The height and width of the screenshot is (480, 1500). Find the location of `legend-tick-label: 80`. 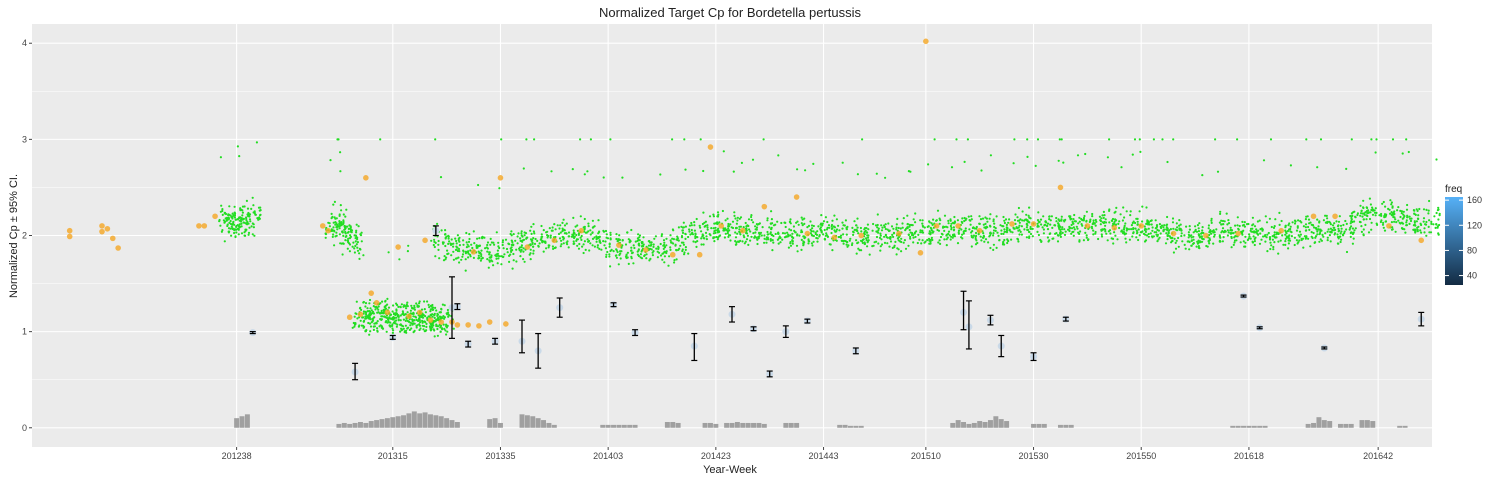

legend-tick-label: 80 is located at coordinates (1472, 250).